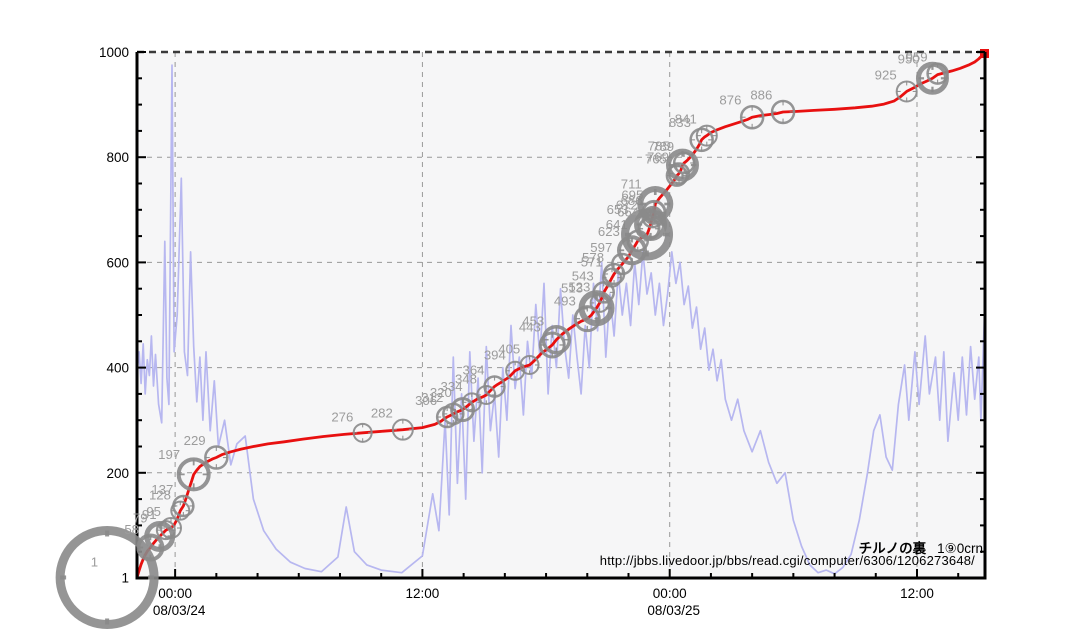 The height and width of the screenshot is (643, 1068). I want to click on svg-text: 312, so click(432, 397).